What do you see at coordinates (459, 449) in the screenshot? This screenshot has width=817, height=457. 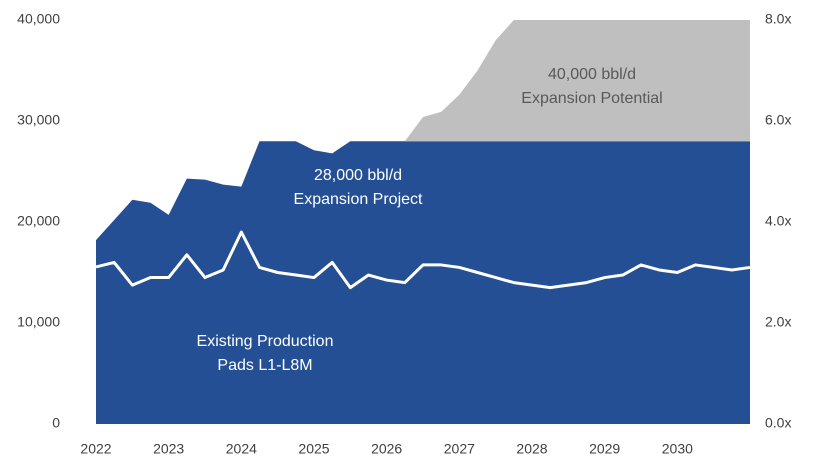 I see `x-tick-label: 2027` at bounding box center [459, 449].